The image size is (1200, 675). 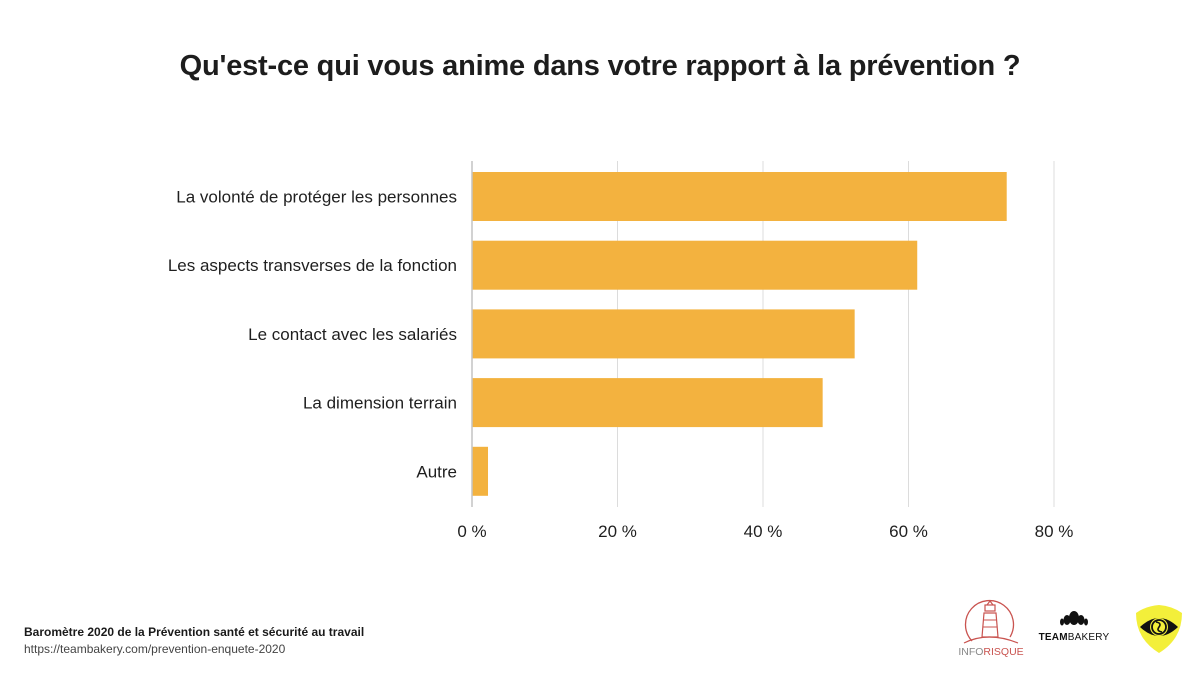 I want to click on x-tick-label: 20 %, so click(x=617, y=531).